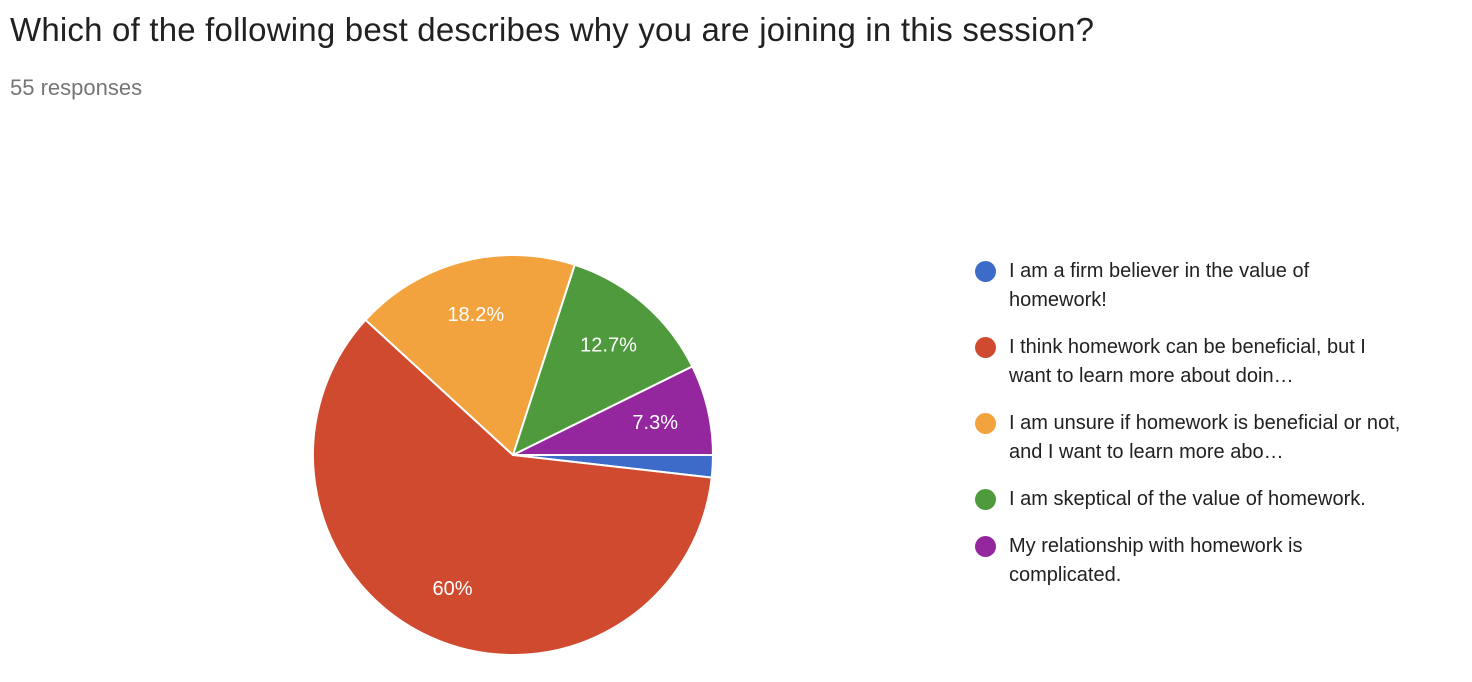  I want to click on response-count: 55 responses, so click(76, 87).